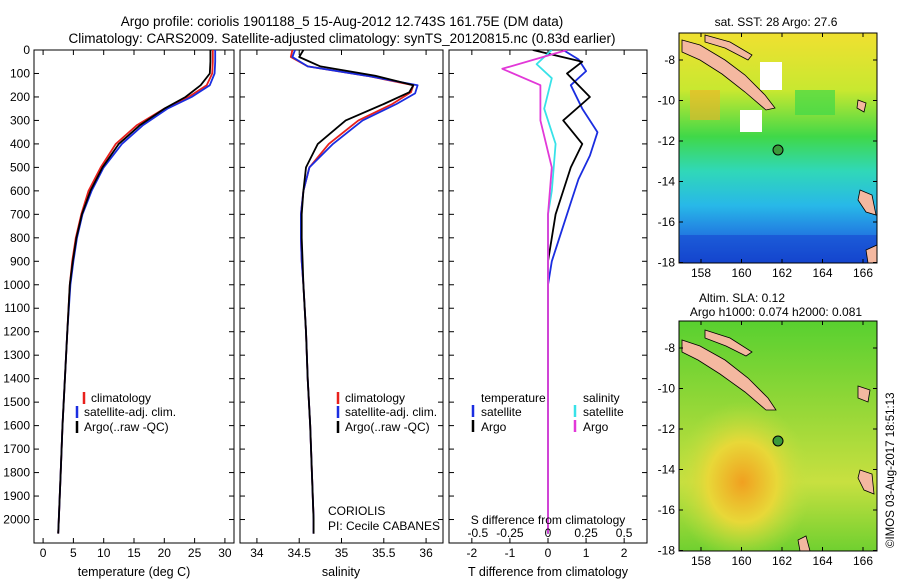  Describe the element at coordinates (667, 429) in the screenshot. I see `lat-tick-label: -12` at that location.